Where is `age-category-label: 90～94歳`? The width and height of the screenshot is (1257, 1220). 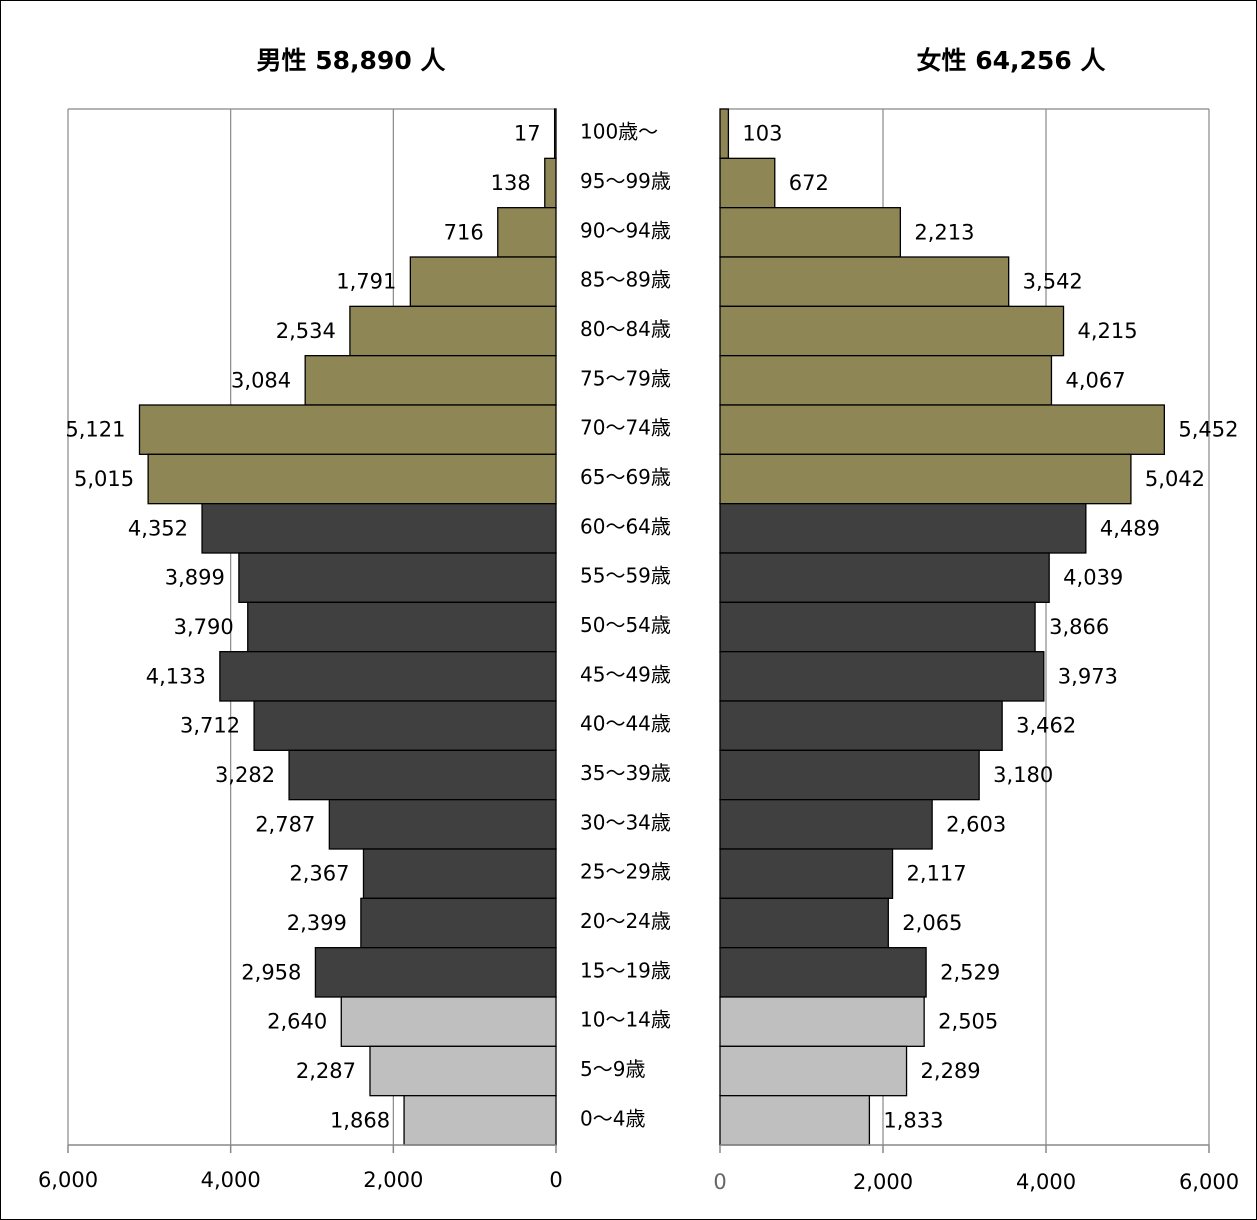 age-category-label: 90～94歳 is located at coordinates (625, 230).